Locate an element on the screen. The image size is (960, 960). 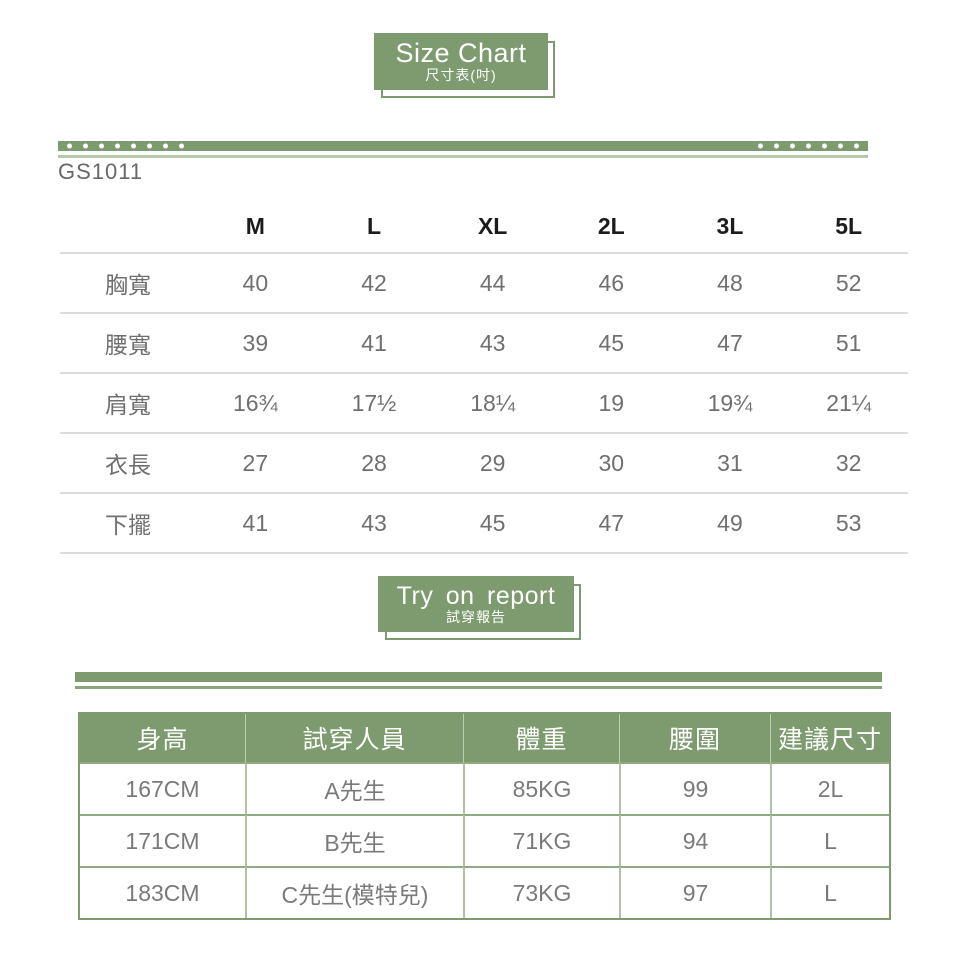
try-on-report-badge: Try on report 試穿報告 is located at coordinates (479, 608).